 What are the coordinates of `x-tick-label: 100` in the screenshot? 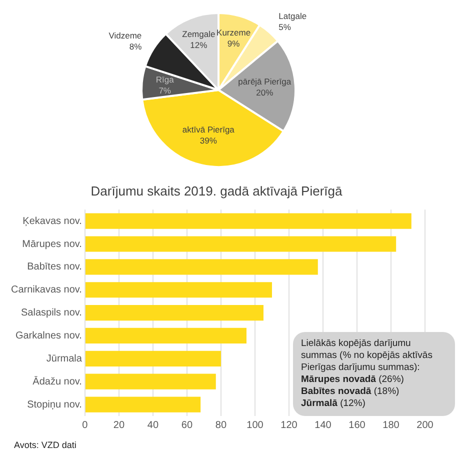 It's located at (255, 425).